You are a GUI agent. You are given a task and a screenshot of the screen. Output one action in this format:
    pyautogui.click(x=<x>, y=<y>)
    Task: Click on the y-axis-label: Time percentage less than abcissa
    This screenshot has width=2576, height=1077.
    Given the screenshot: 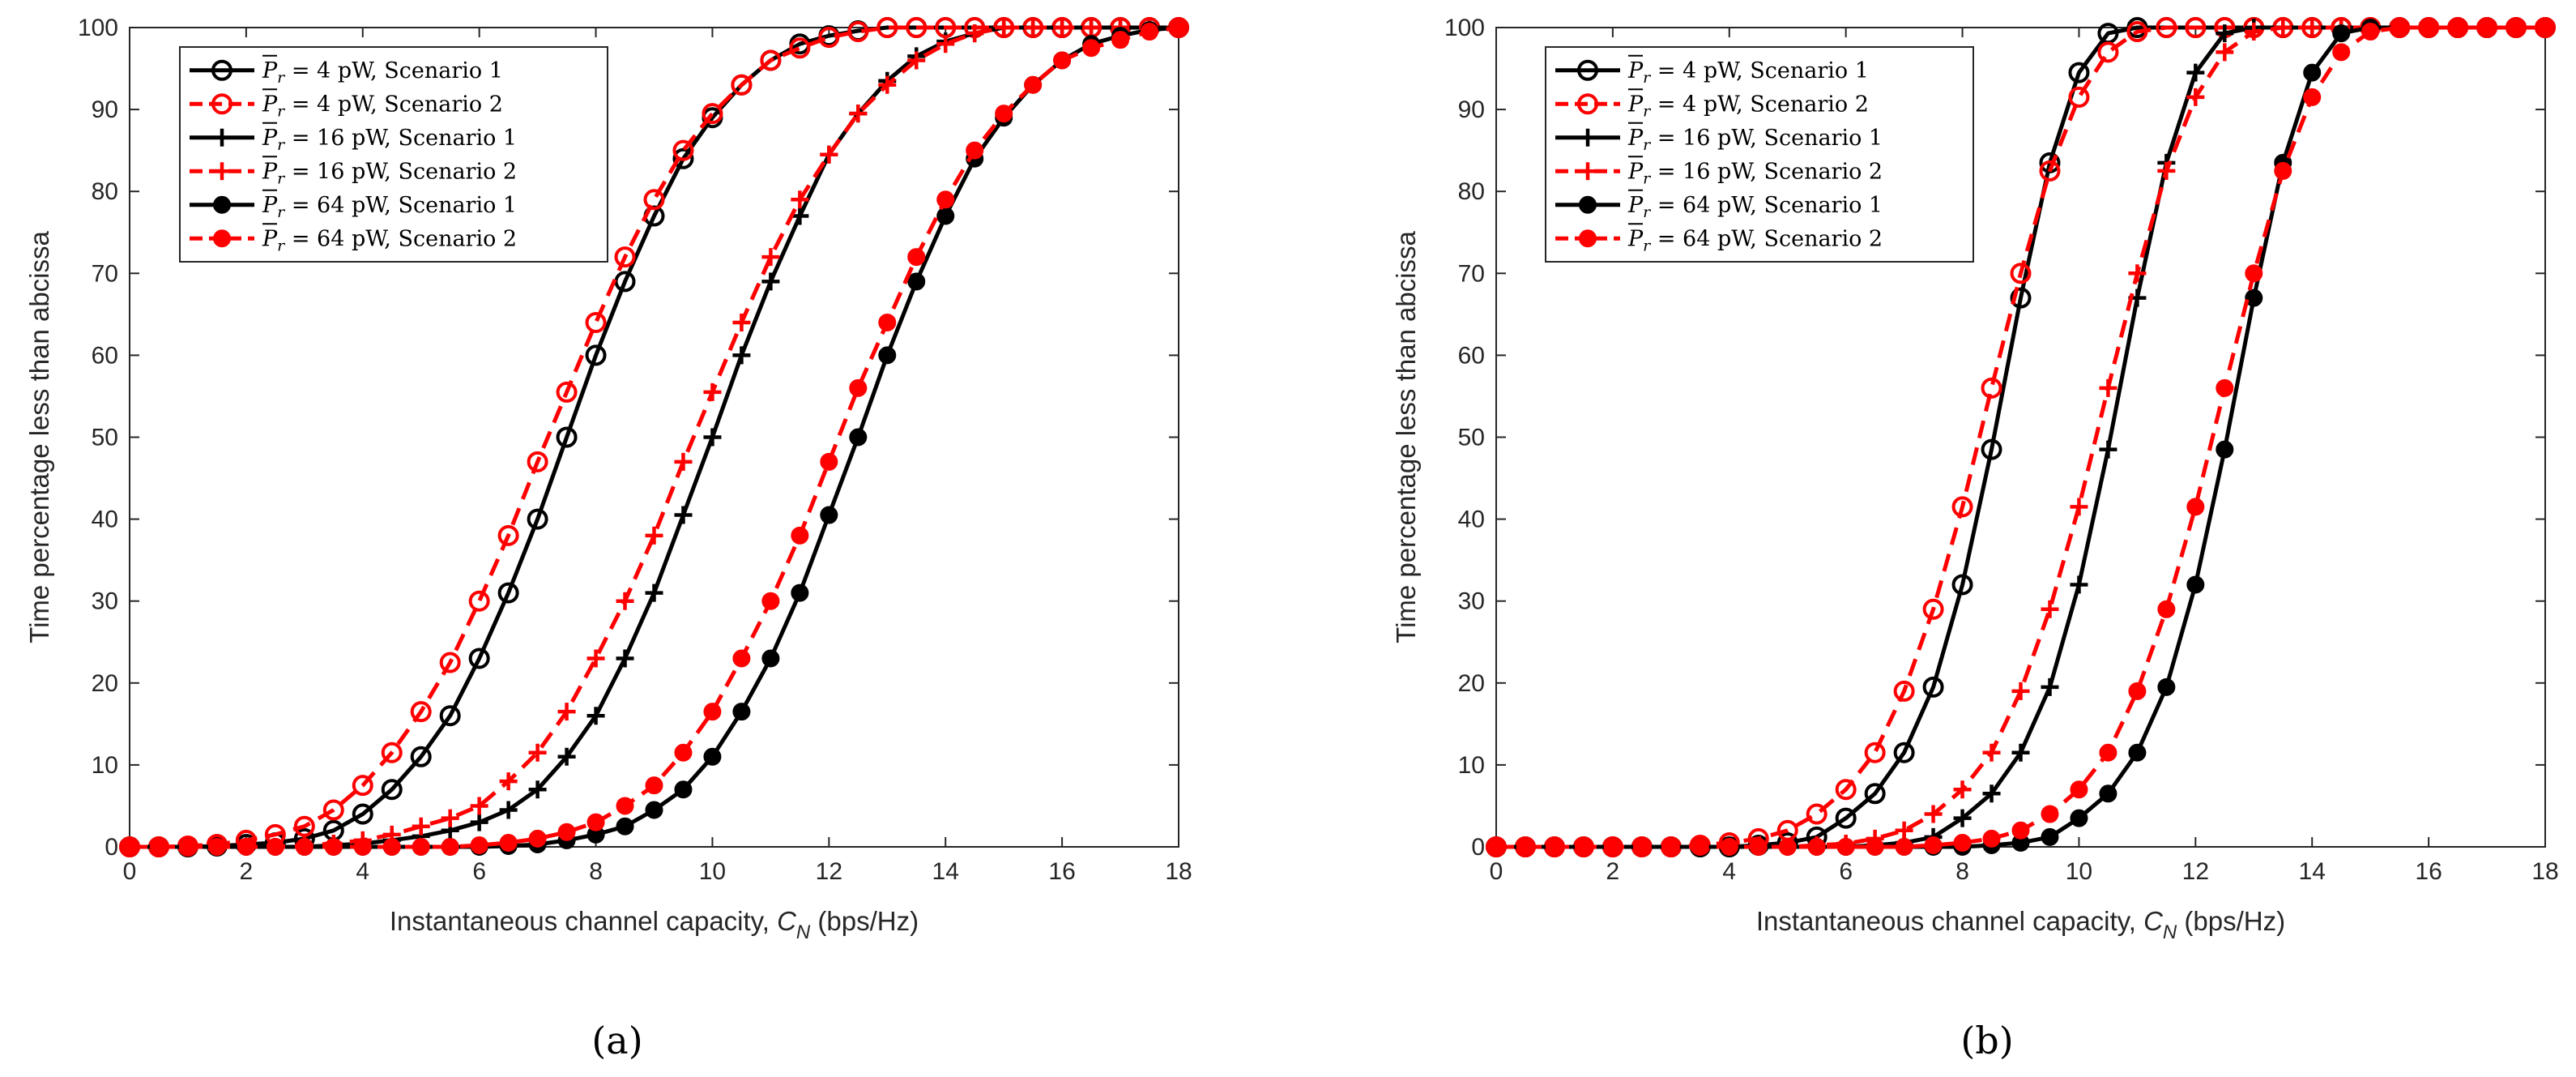 What is the action you would take?
    pyautogui.click(x=39, y=437)
    